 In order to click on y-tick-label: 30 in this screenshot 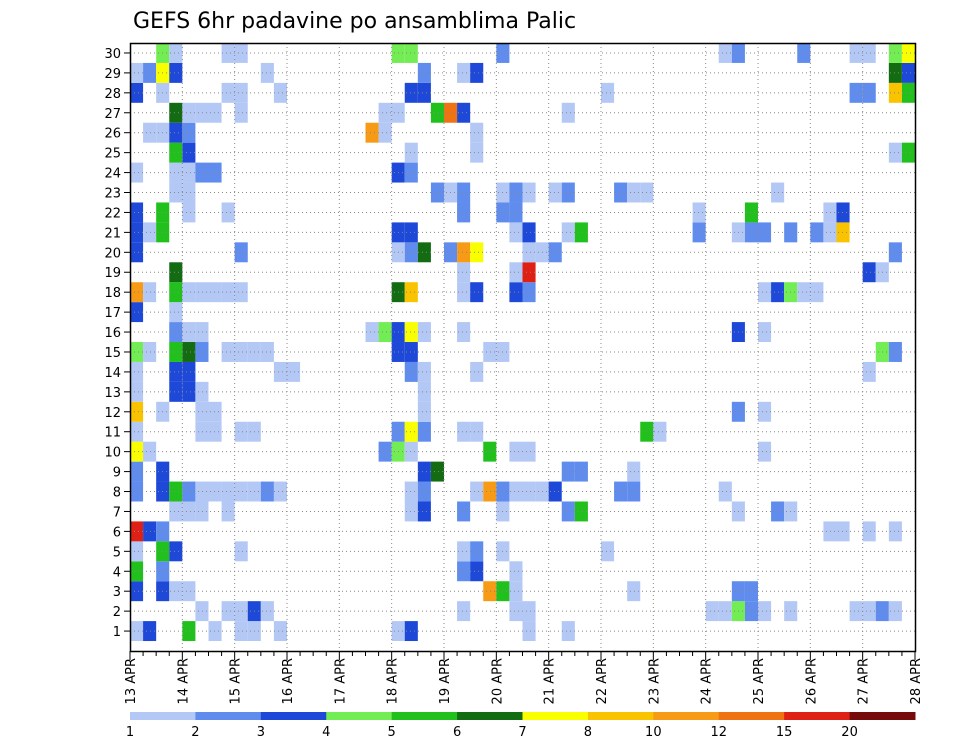, I will do `click(112, 54)`.